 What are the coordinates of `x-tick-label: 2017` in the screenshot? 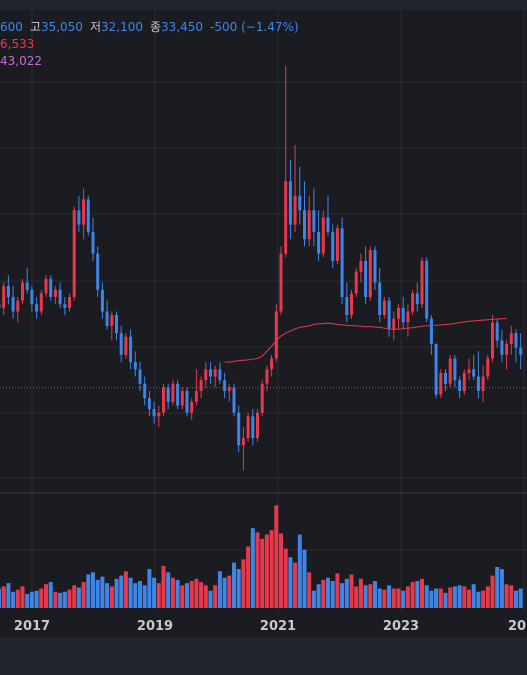 It's located at (32, 626).